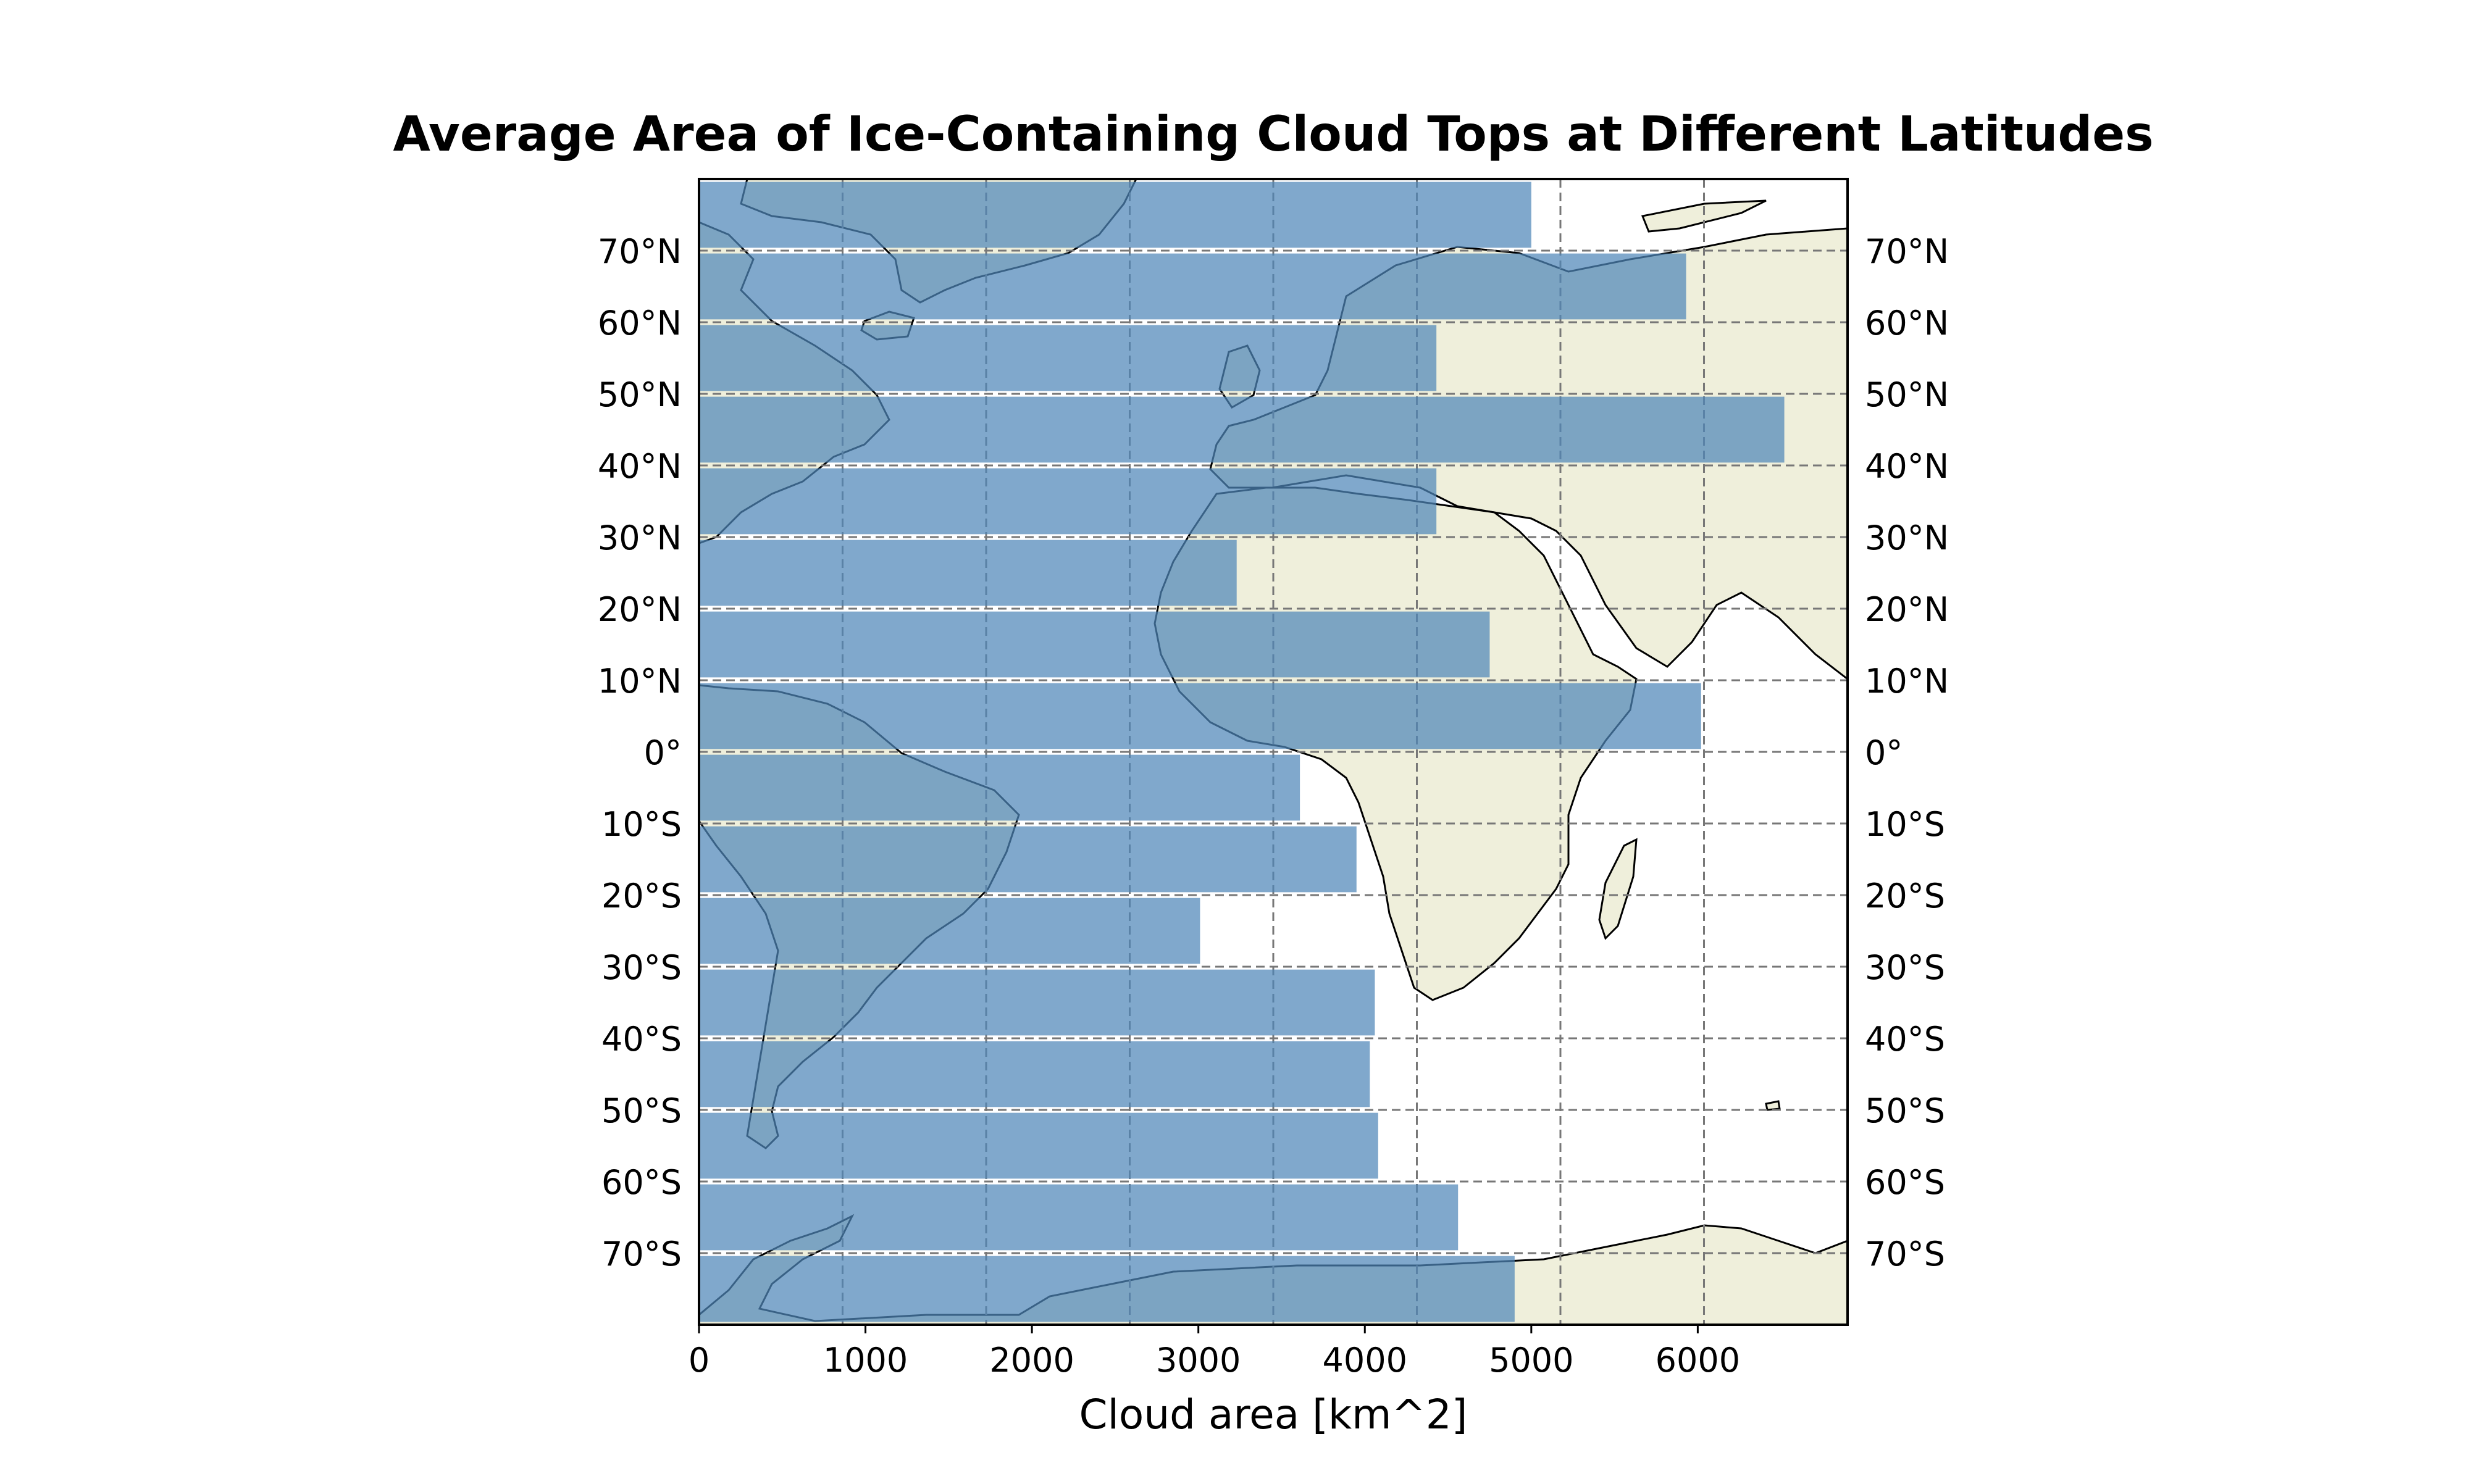 The height and width of the screenshot is (1484, 2470). I want to click on x-axis: 0 1000 2000 3000 4000 5000 6000, so click(1214, 1352).